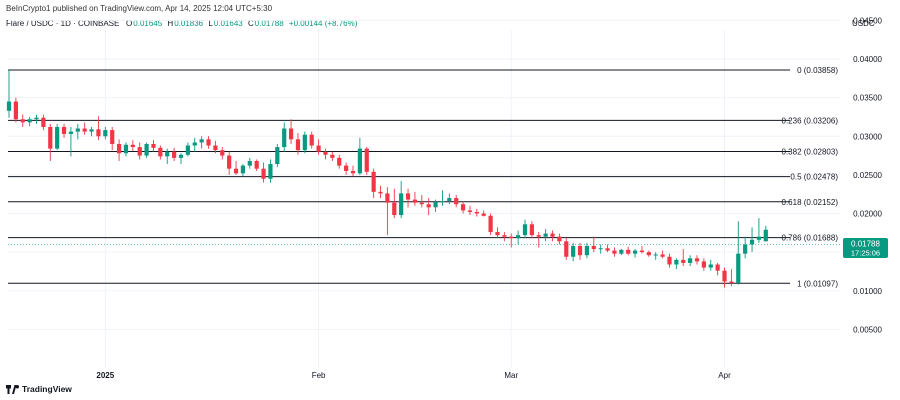  What do you see at coordinates (863, 23) in the screenshot?
I see `currency-label: USDC` at bounding box center [863, 23].